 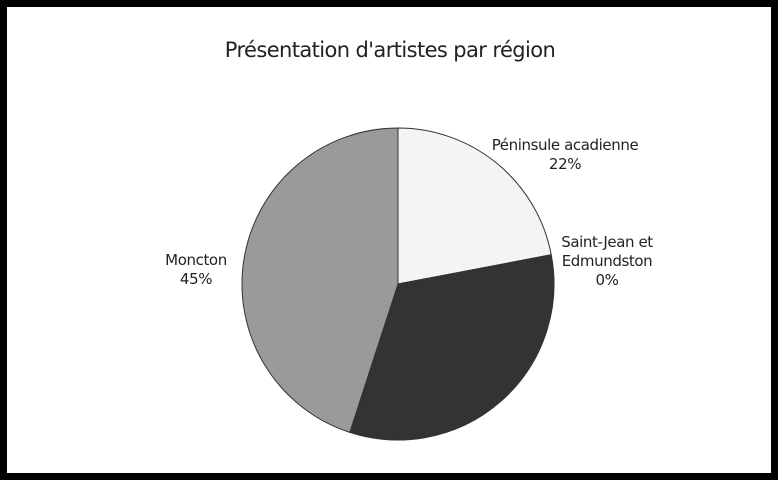 What do you see at coordinates (565, 164) in the screenshot?
I see `slice-percent-label: 22%` at bounding box center [565, 164].